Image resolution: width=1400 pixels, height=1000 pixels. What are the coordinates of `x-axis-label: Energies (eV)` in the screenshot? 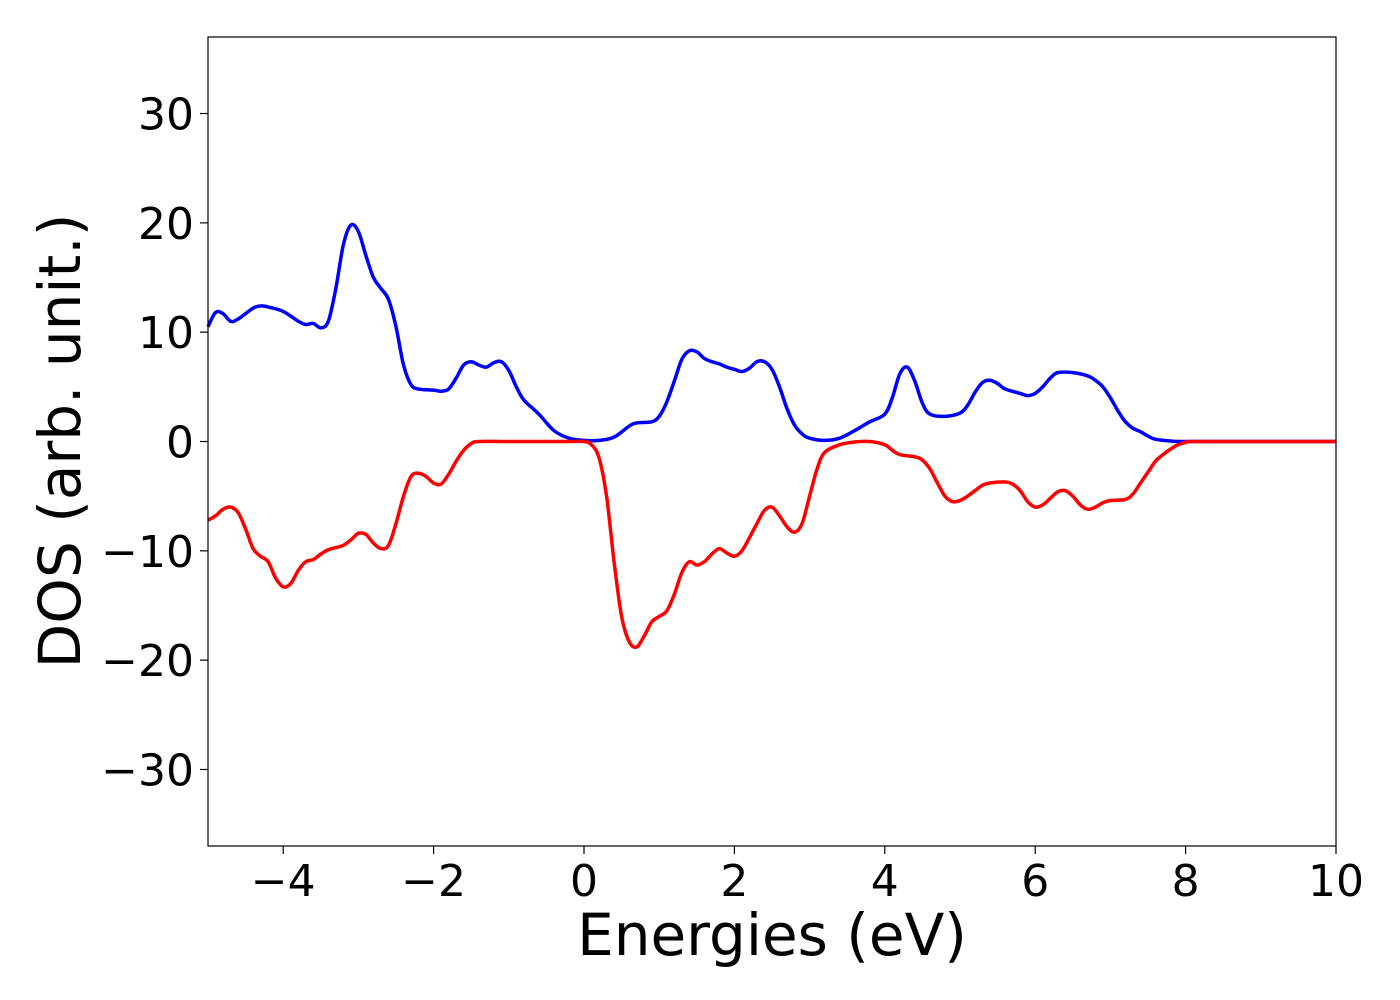 It's located at (772, 935).